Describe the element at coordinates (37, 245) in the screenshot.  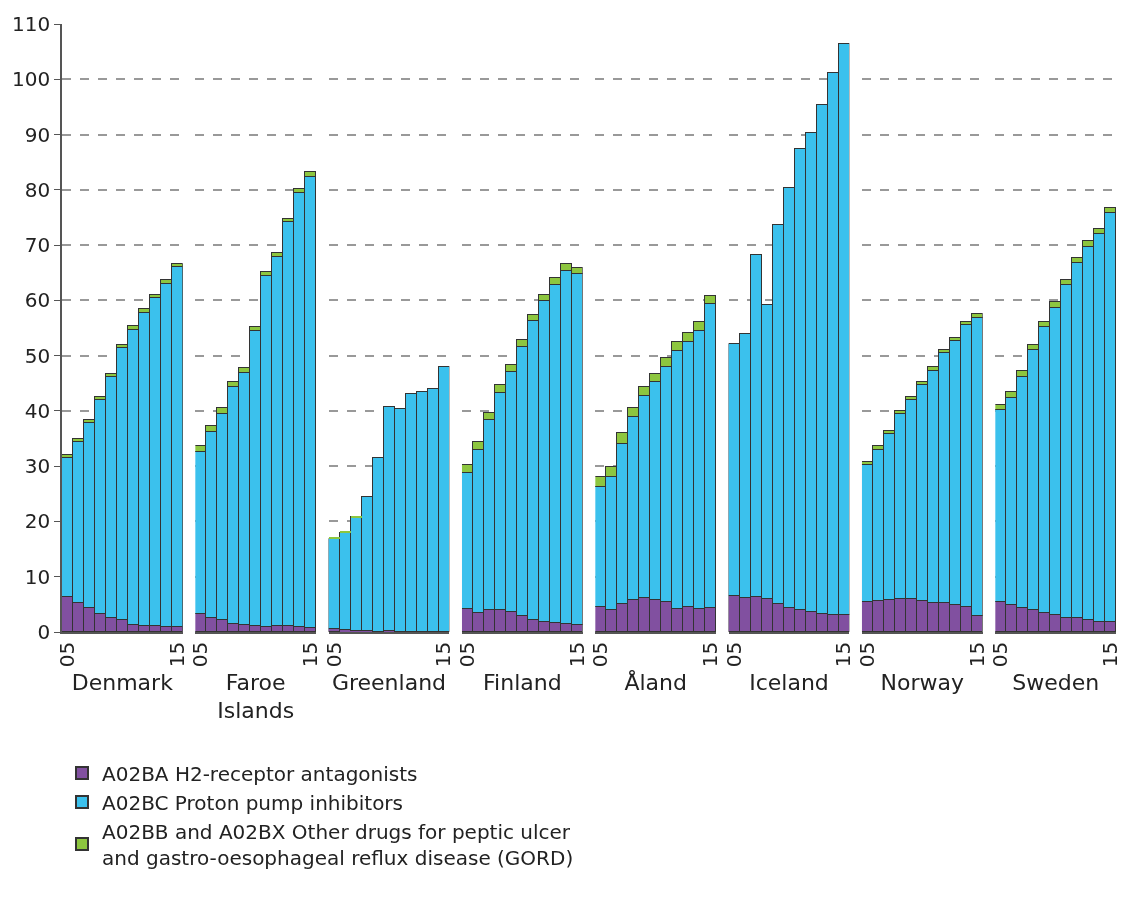
I see `y-tick-label: 70` at that location.